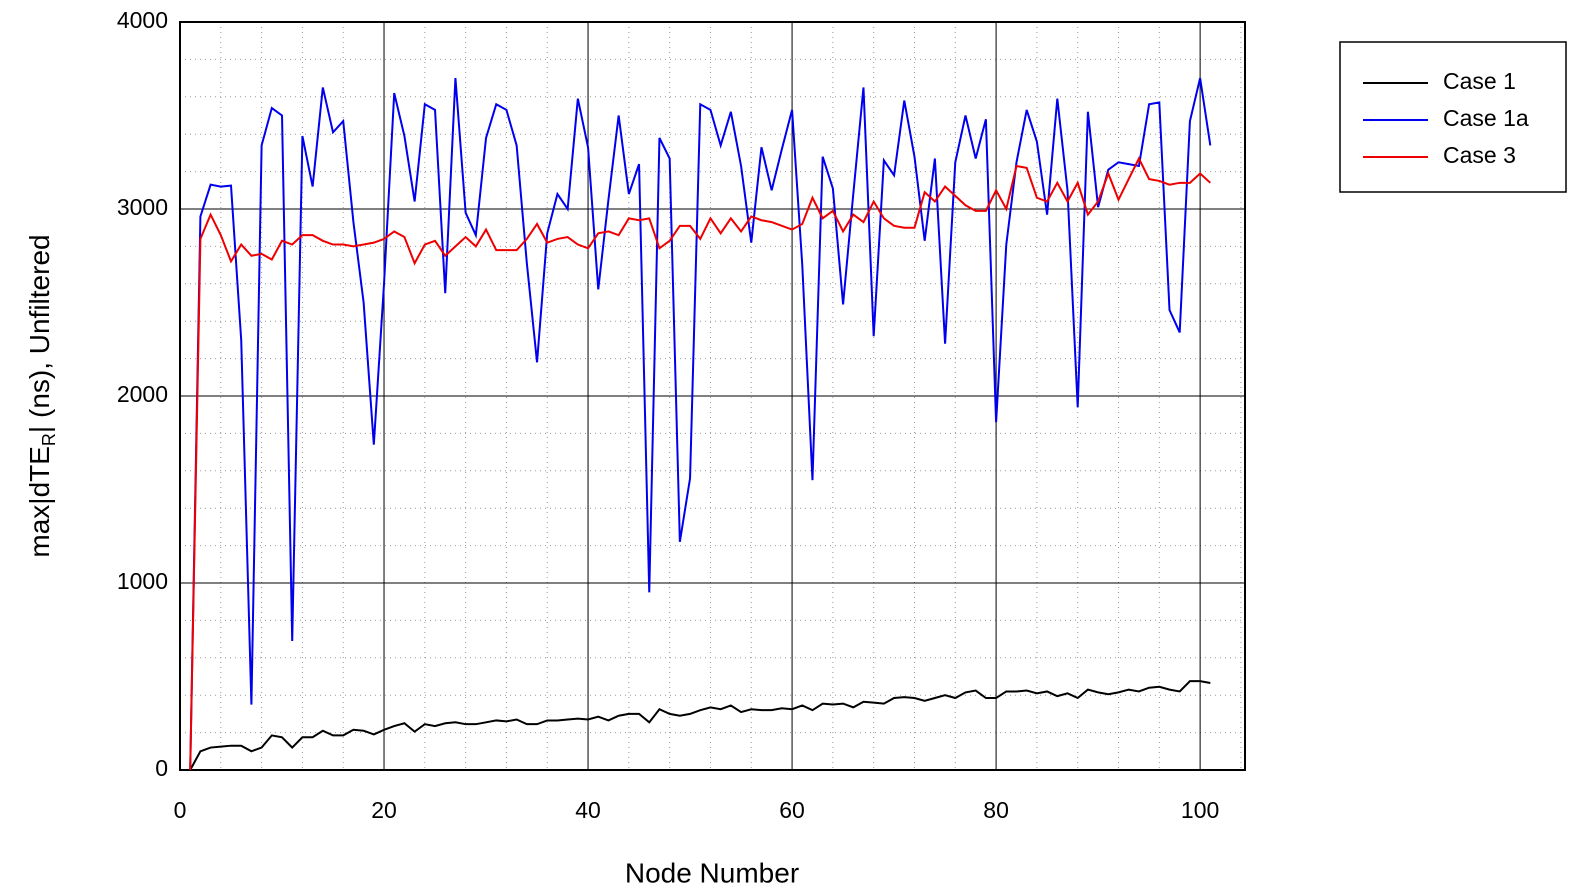 The image size is (1570, 891). What do you see at coordinates (1486, 118) in the screenshot?
I see `legend-label: Case 1a` at bounding box center [1486, 118].